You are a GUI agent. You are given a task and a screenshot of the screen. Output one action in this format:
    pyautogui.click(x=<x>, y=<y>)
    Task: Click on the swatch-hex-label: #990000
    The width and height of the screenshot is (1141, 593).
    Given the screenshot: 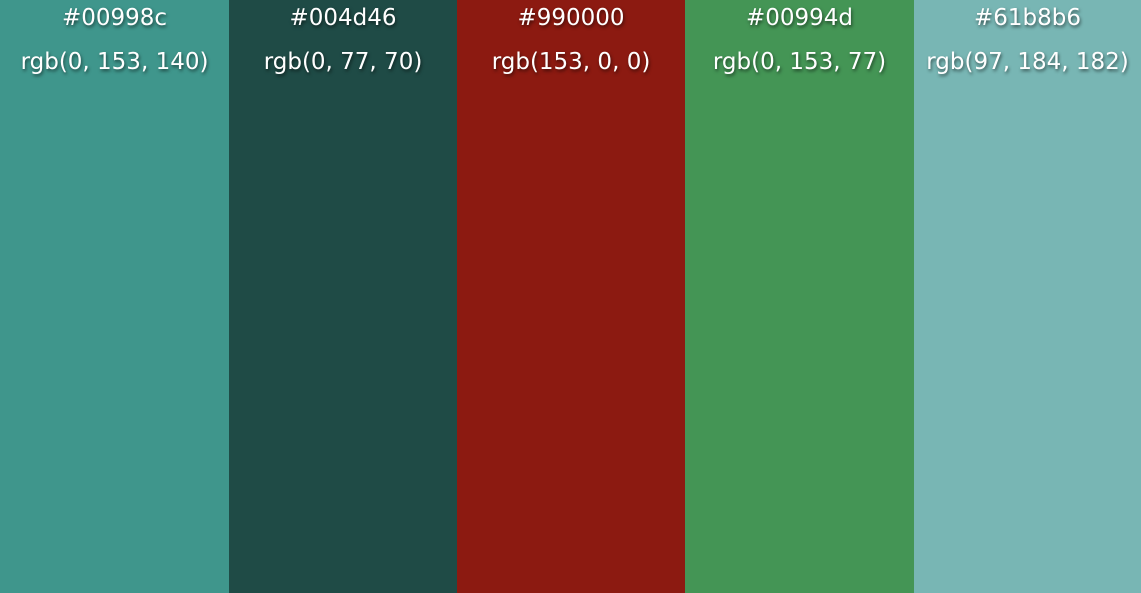 What is the action you would take?
    pyautogui.click(x=571, y=18)
    